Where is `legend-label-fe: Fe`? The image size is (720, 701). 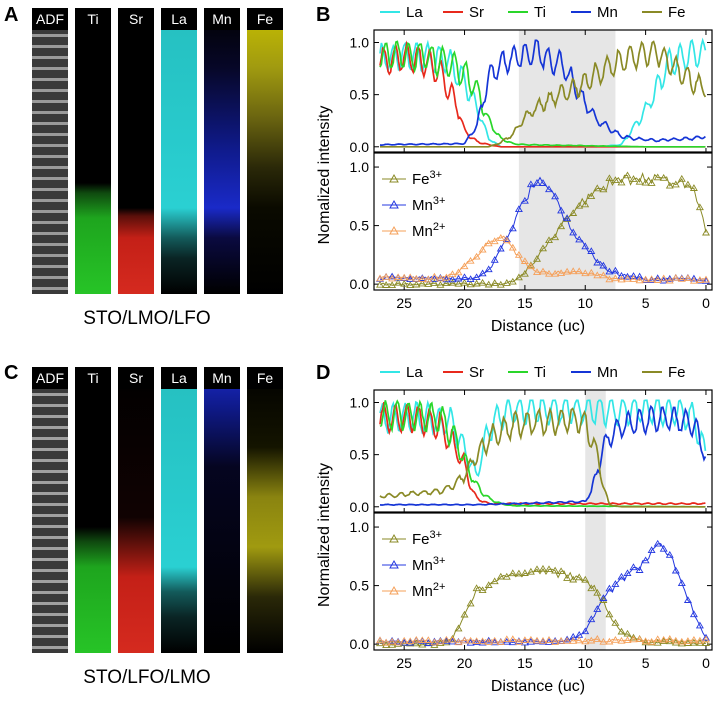
legend-label-fe: Fe is located at coordinates (677, 12).